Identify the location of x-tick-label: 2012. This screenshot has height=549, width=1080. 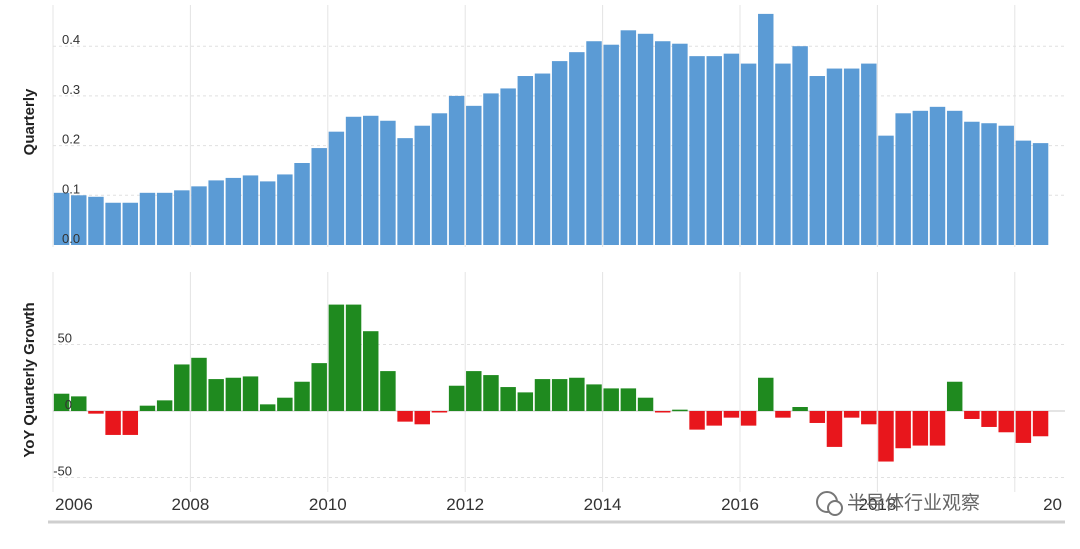
(465, 504).